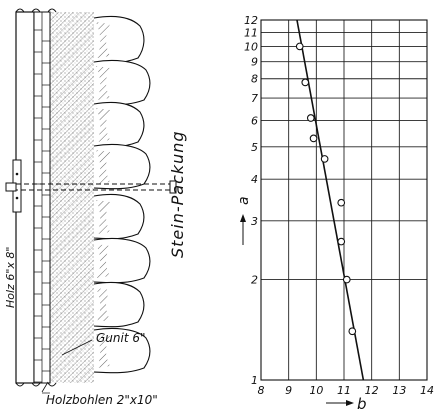 The image size is (435, 414). I want to click on y-tick-label: 6, so click(254, 120).